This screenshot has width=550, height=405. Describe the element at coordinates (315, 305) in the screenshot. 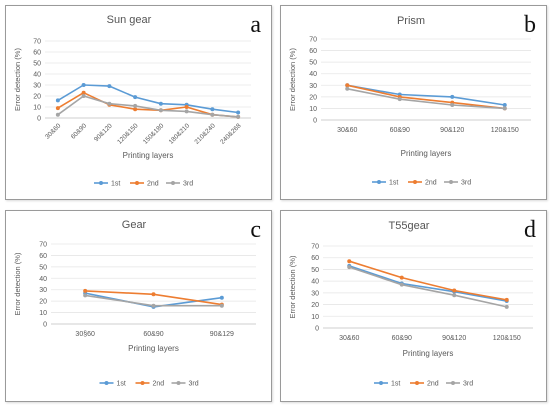

I see `y-tick-label: 20` at that location.